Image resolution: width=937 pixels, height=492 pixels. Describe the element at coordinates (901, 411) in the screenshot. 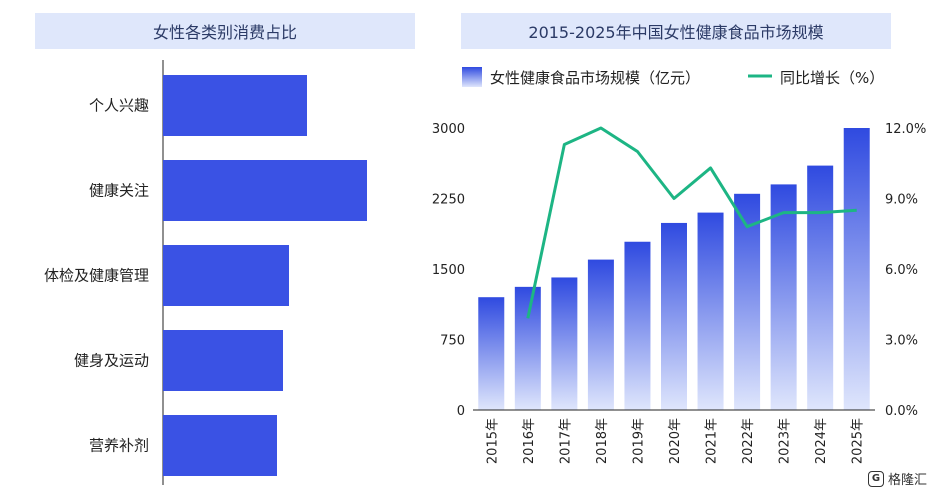

I see `y-right-tick-label: 0.0%` at that location.